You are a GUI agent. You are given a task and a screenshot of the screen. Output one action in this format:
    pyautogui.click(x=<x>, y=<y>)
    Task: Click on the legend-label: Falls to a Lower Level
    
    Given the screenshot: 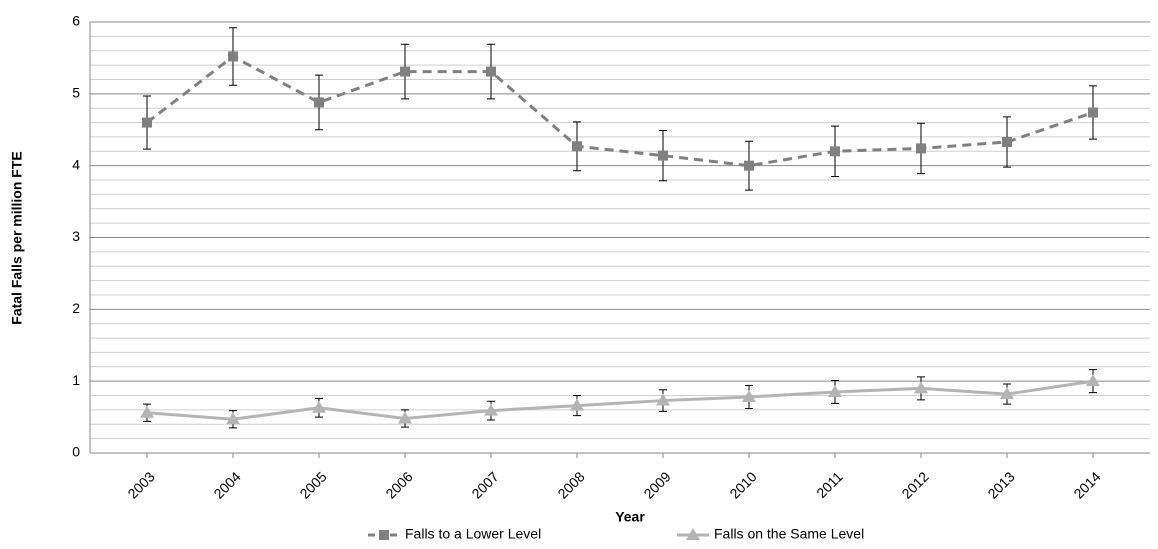 What is the action you would take?
    pyautogui.click(x=473, y=534)
    